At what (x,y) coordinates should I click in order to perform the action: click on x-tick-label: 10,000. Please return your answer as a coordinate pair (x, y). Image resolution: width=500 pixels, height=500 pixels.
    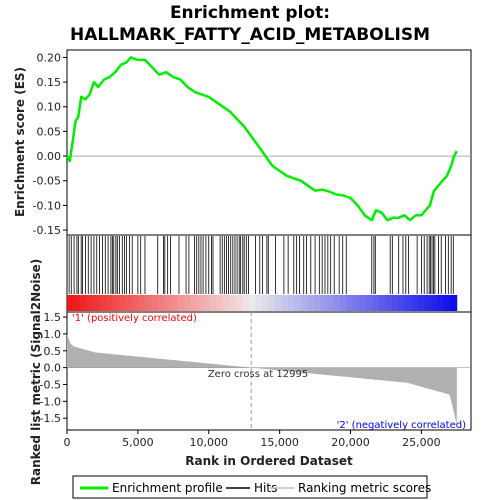
    Looking at the image, I should click on (209, 442).